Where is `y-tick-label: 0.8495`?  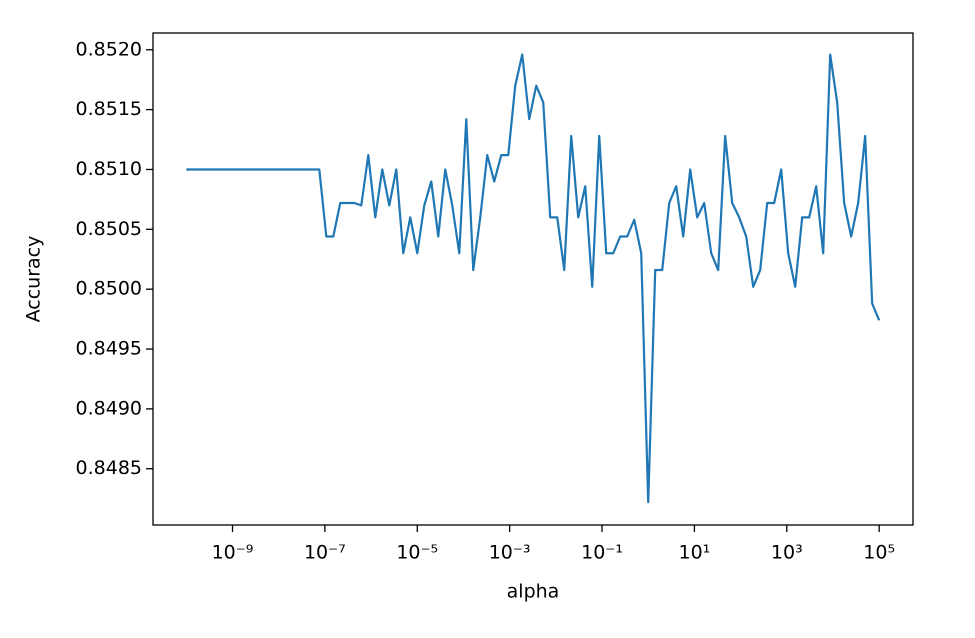
y-tick-label: 0.8495 is located at coordinates (109, 349).